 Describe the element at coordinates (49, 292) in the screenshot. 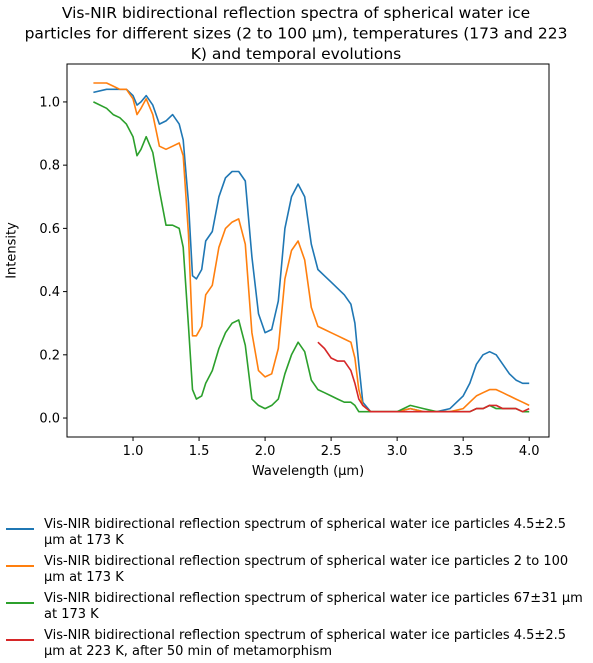

I see `y-tick-label: 0.4` at that location.